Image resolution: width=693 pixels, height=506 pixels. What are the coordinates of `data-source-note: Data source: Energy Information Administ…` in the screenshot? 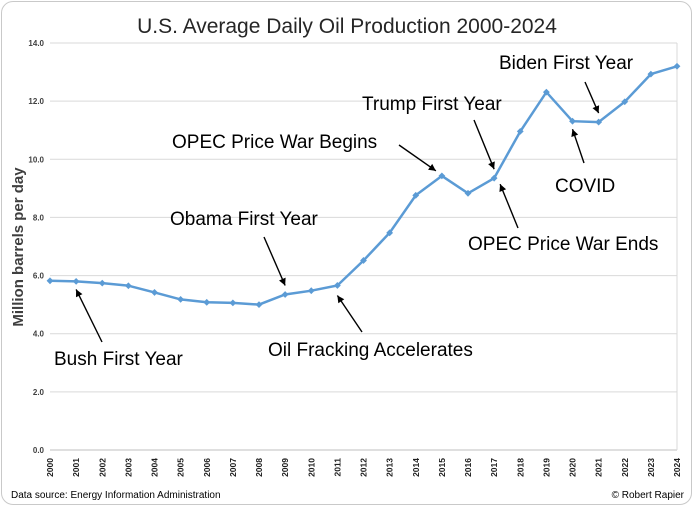 It's located at (116, 495).